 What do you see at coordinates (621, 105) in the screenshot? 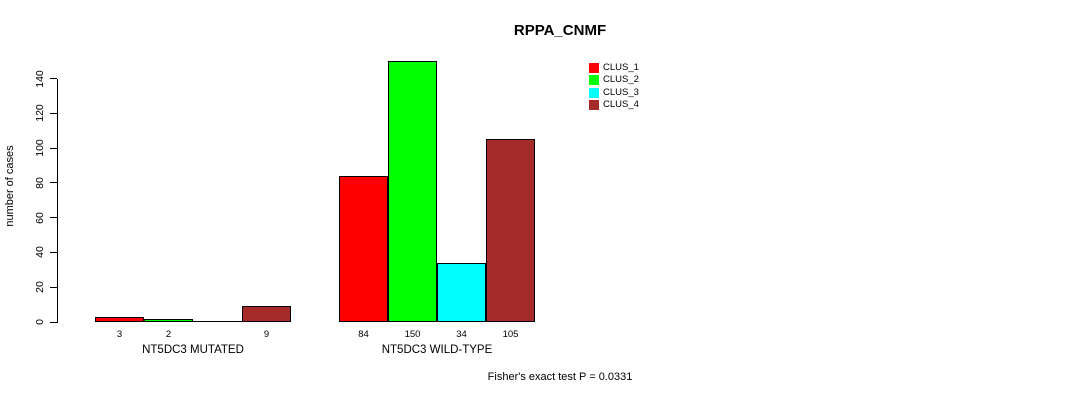
I see `legend-label-clus_4: CLUS_4` at bounding box center [621, 105].